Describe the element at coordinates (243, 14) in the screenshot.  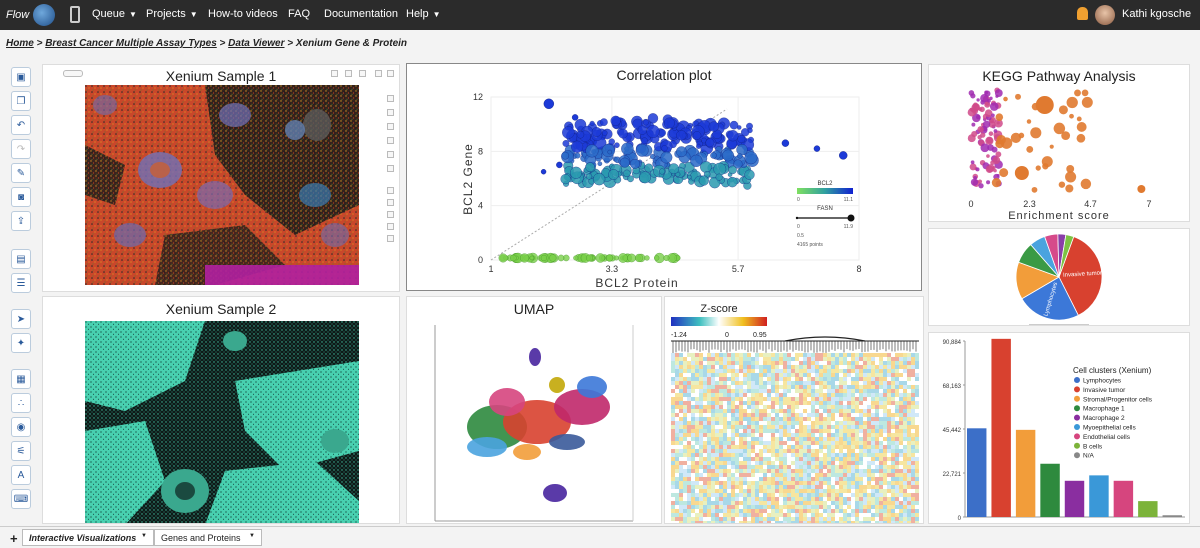
I see `nav-how-to-videos: How-to videos` at that location.